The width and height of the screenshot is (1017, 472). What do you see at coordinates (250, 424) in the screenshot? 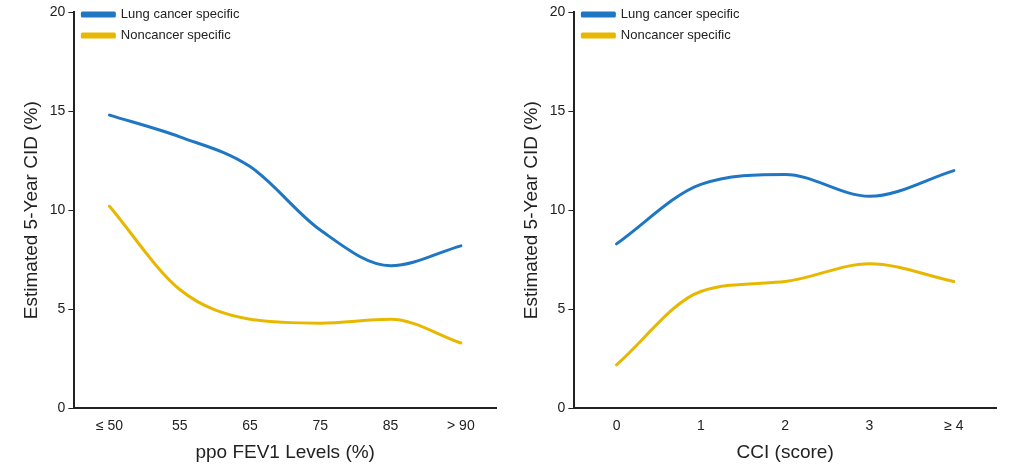
I see `x-tick-label: 65` at bounding box center [250, 424].